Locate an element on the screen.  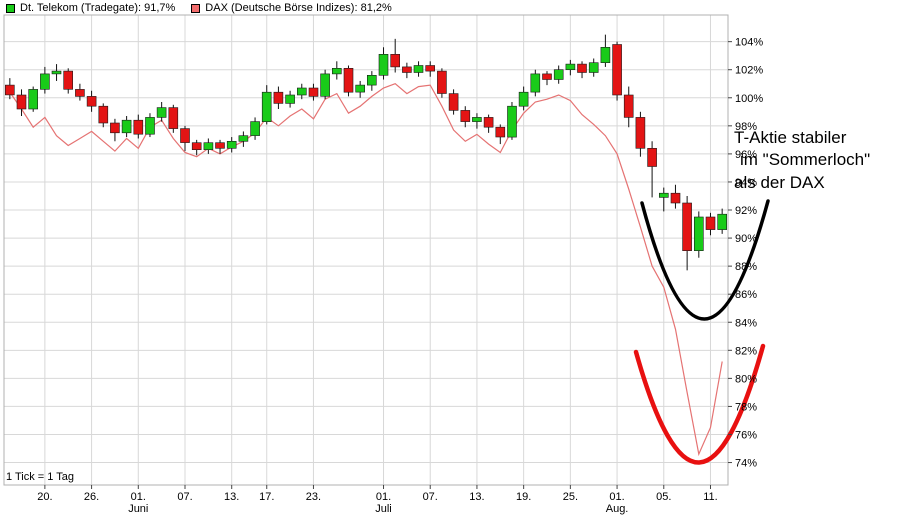
legend-item-dax: DAX (Deutsche Börse Indizes): 81,2% is located at coordinates (291, 8).